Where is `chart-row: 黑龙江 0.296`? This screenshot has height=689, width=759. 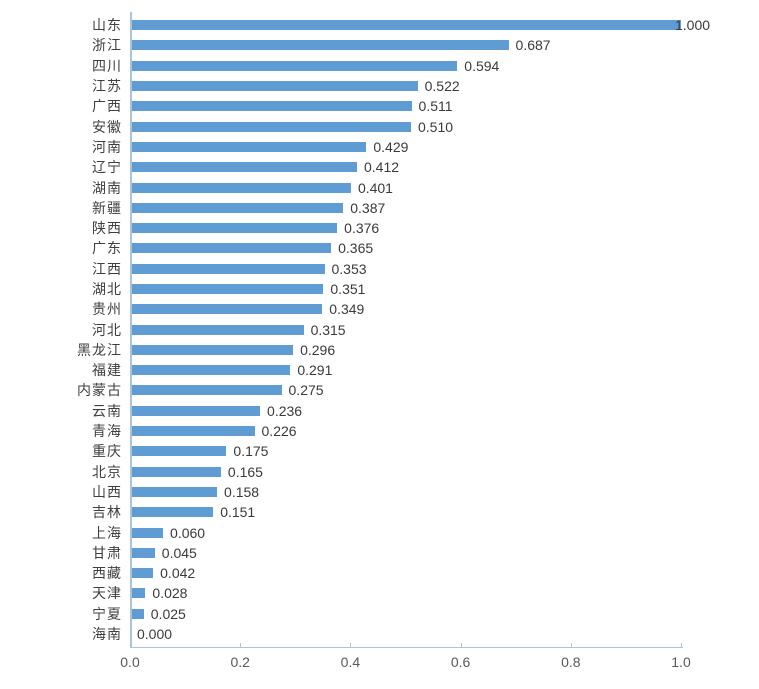 chart-row: 黑龙江 0.296 is located at coordinates (379, 350).